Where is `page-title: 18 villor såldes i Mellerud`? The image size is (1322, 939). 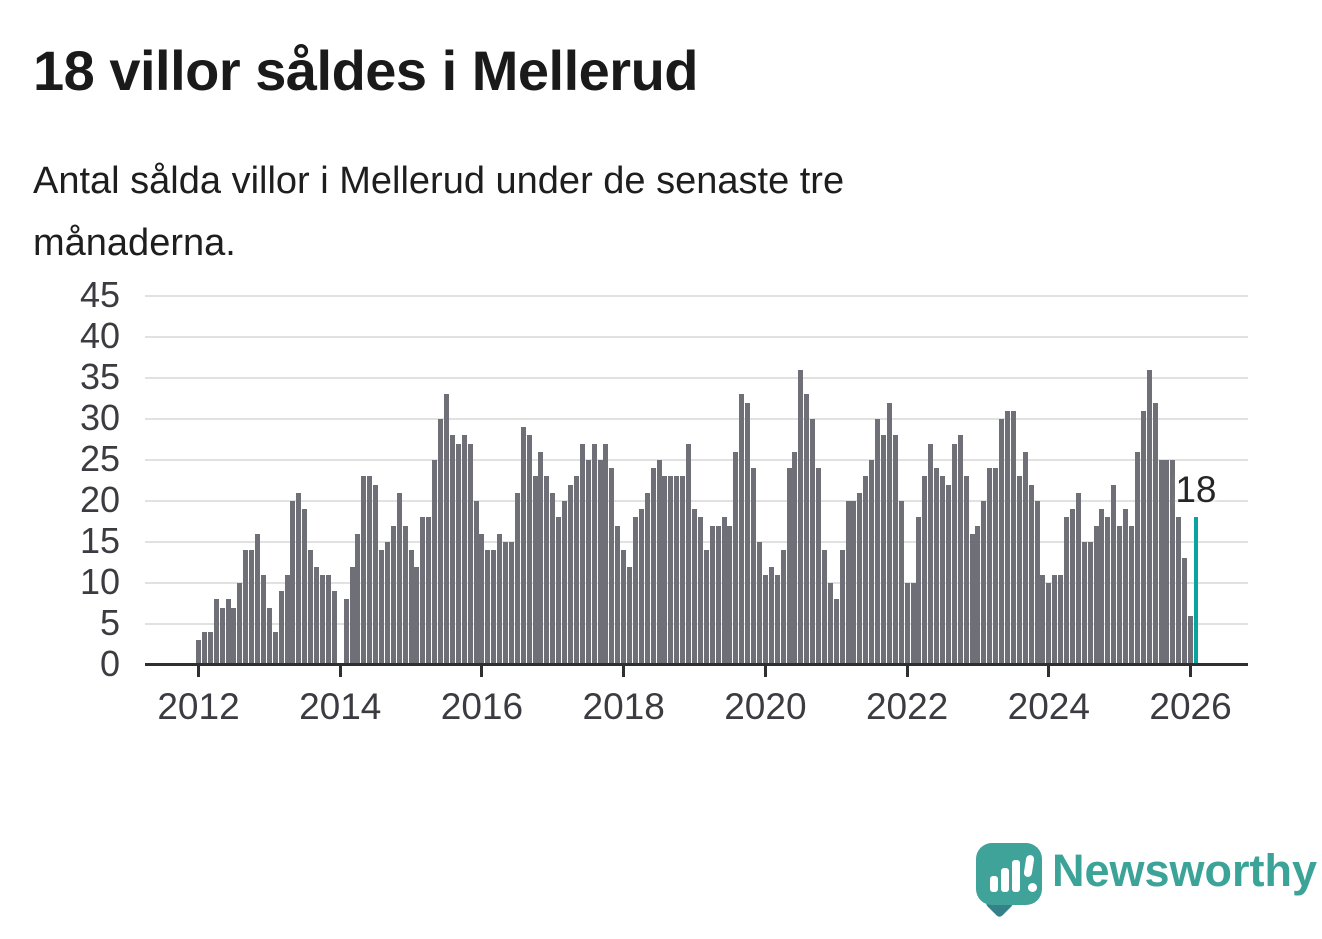 page-title: 18 villor såldes i Mellerud is located at coordinates (366, 70).